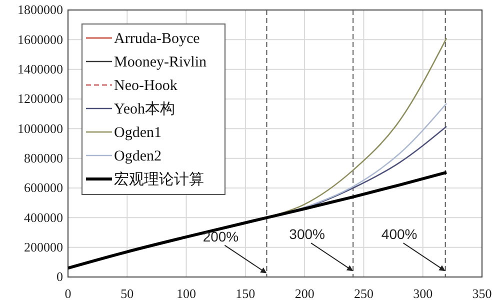  I want to click on y-tick-label: 200000, so click(43, 246).